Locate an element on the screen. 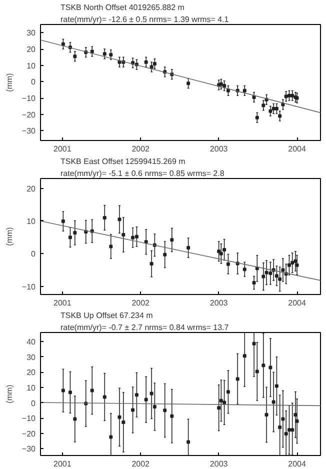 This screenshot has height=469, width=326. chart-subtitle: rate(mm/yr)= -5.1 ± 0.6 nrms= 0.85 wrms= 2.8 is located at coordinates (142, 173).